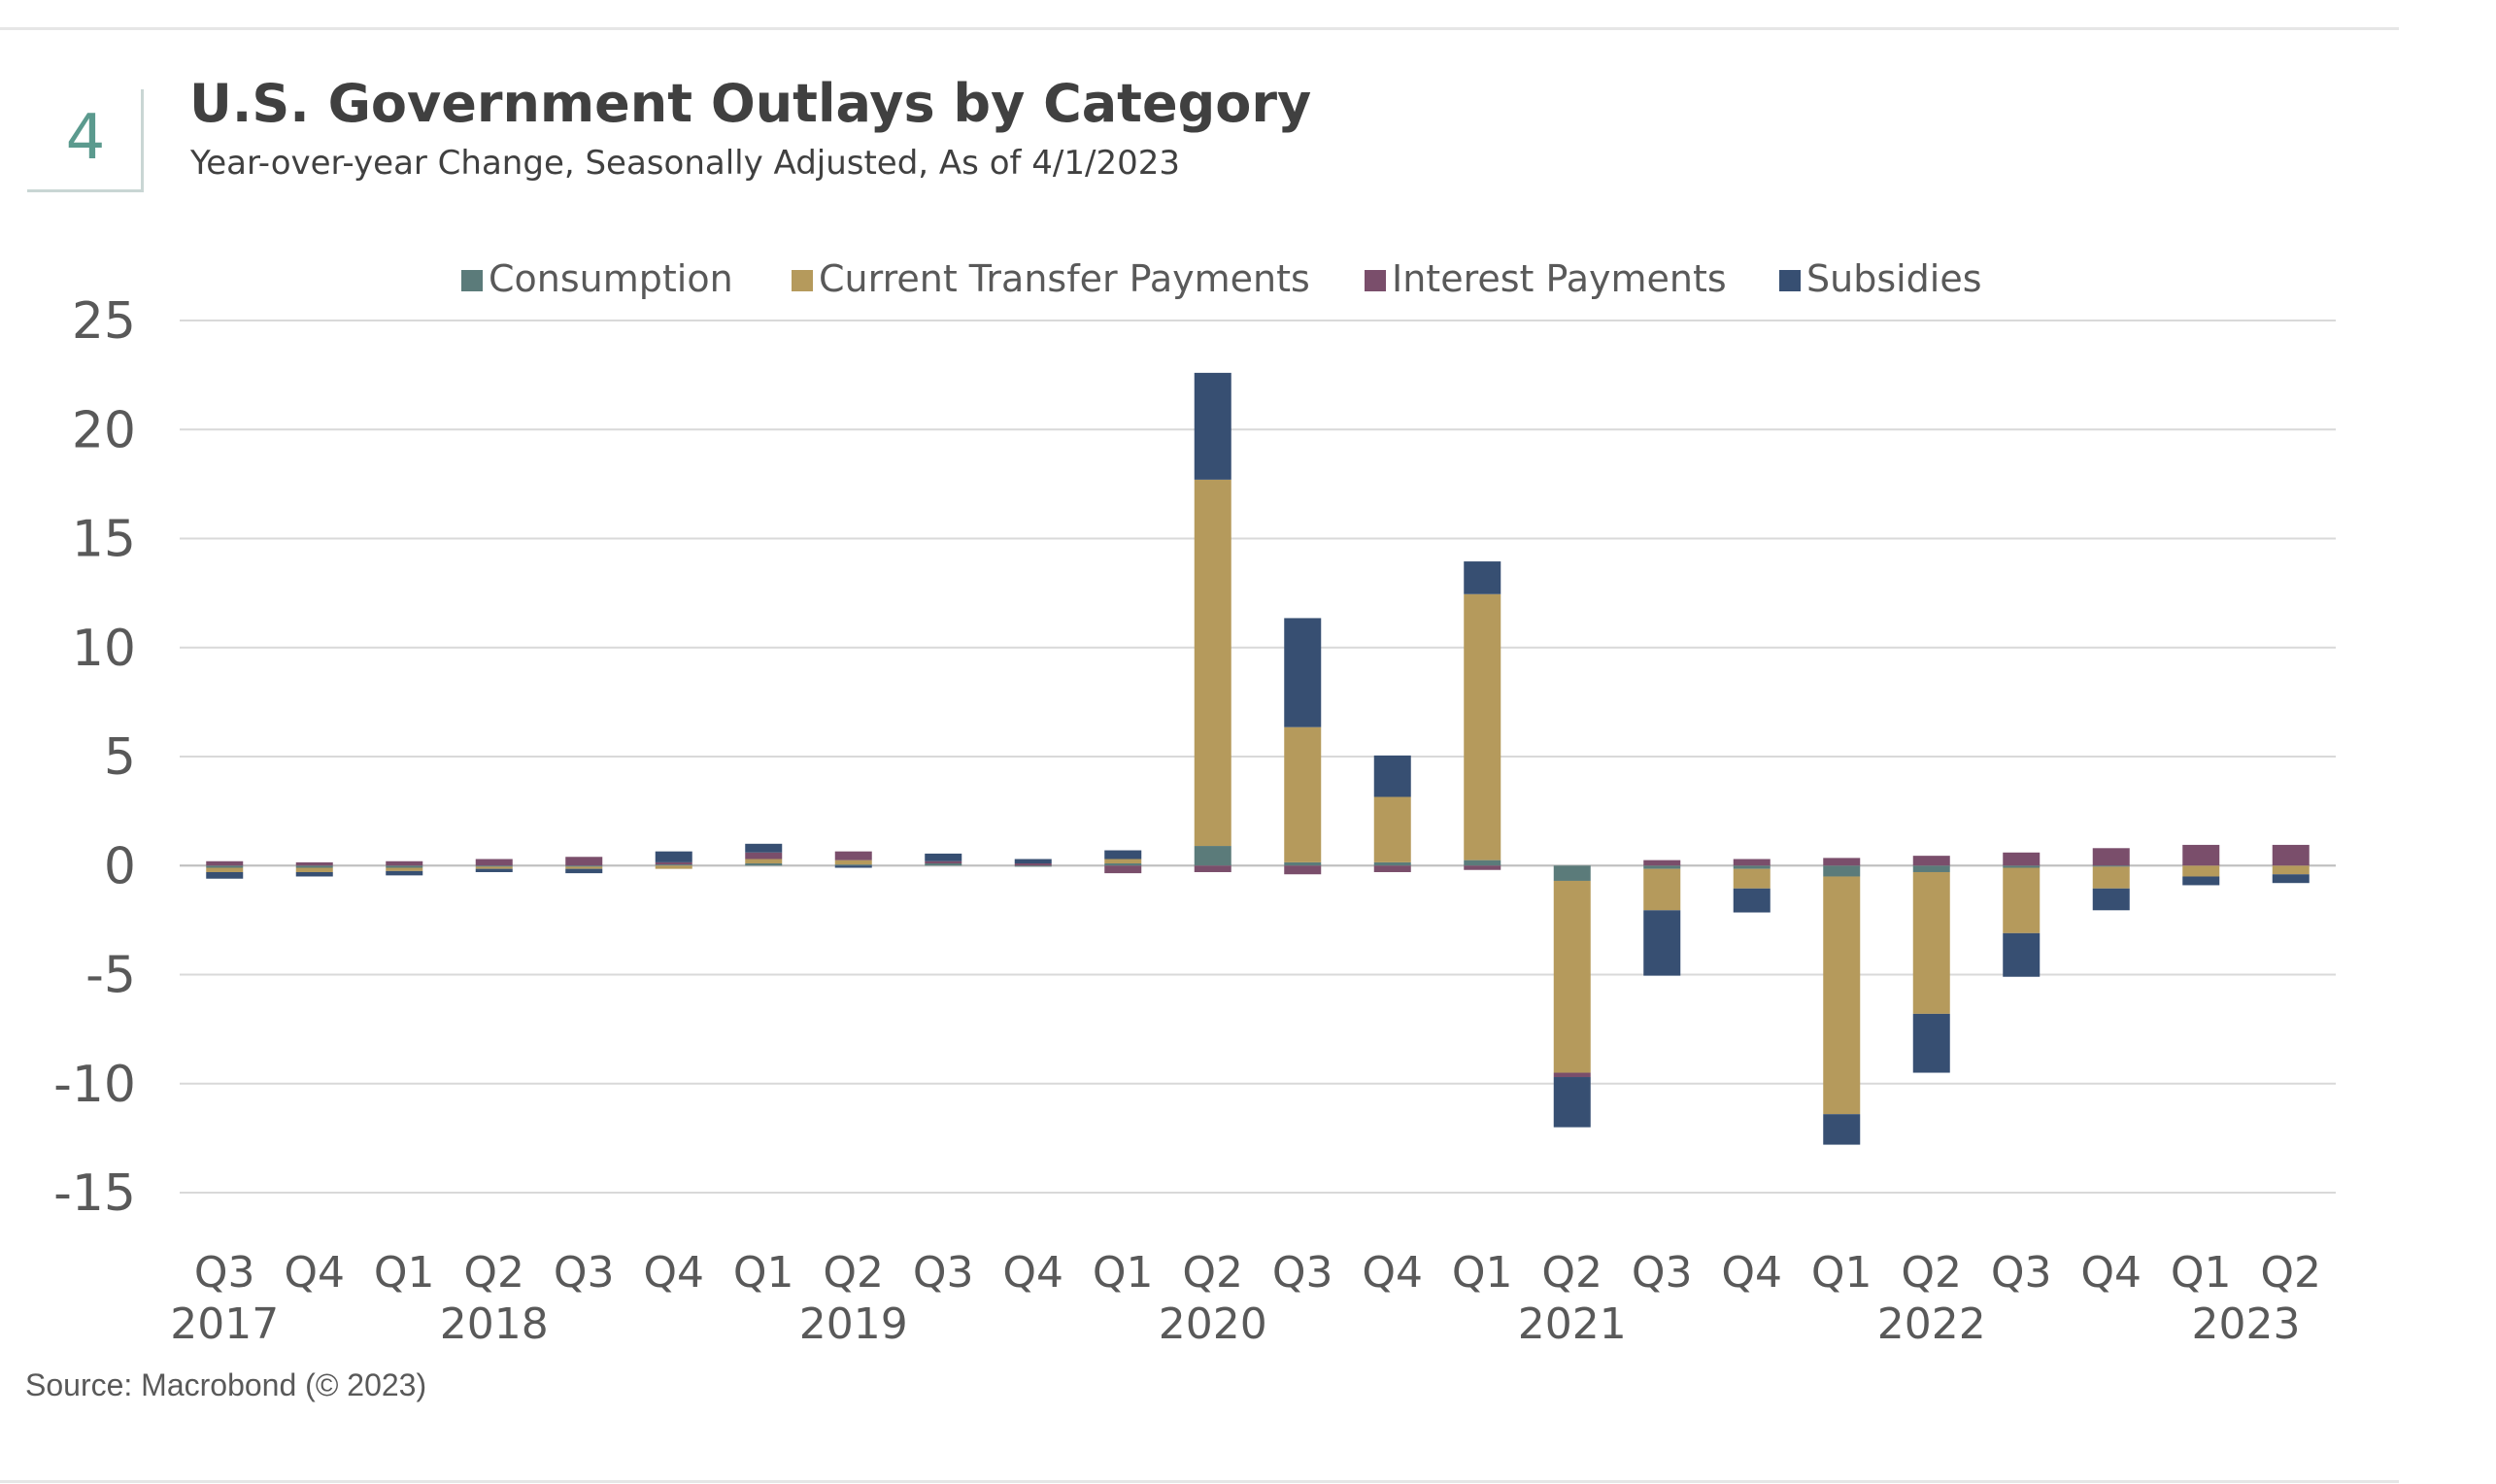 Image resolution: width=2496 pixels, height=1484 pixels. What do you see at coordinates (1571, 1273) in the screenshot?
I see `x-tick-label-15: Q2` at bounding box center [1571, 1273].